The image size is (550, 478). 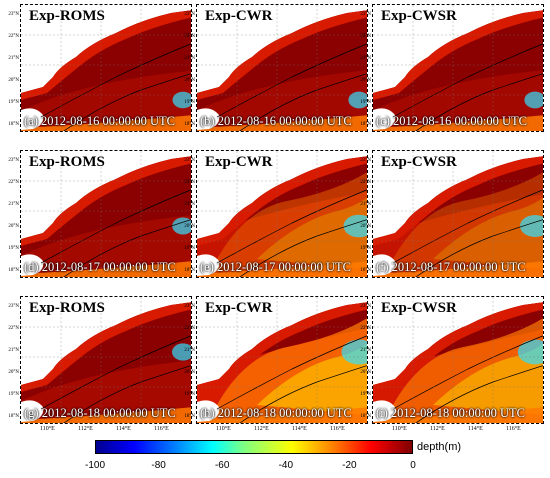 I want to click on panel-timestamp: (a) 2012-08-16 00:00:00 UTC, so click(x=100, y=121).